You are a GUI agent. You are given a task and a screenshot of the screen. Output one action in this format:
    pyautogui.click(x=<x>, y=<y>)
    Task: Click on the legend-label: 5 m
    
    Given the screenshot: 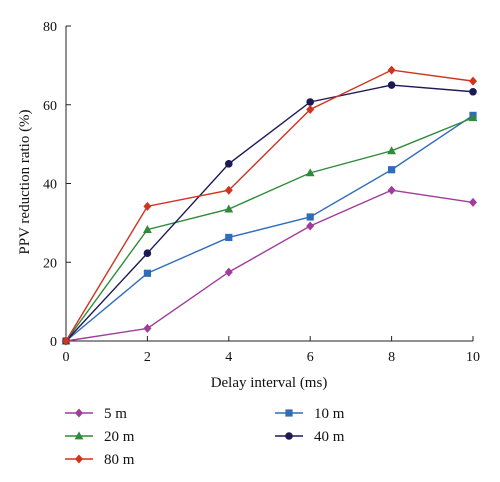 What is the action you would take?
    pyautogui.click(x=115, y=414)
    